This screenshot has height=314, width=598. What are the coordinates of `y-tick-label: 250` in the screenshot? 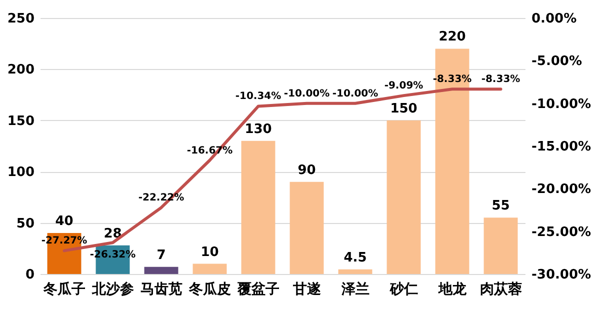 It's located at (20, 19).